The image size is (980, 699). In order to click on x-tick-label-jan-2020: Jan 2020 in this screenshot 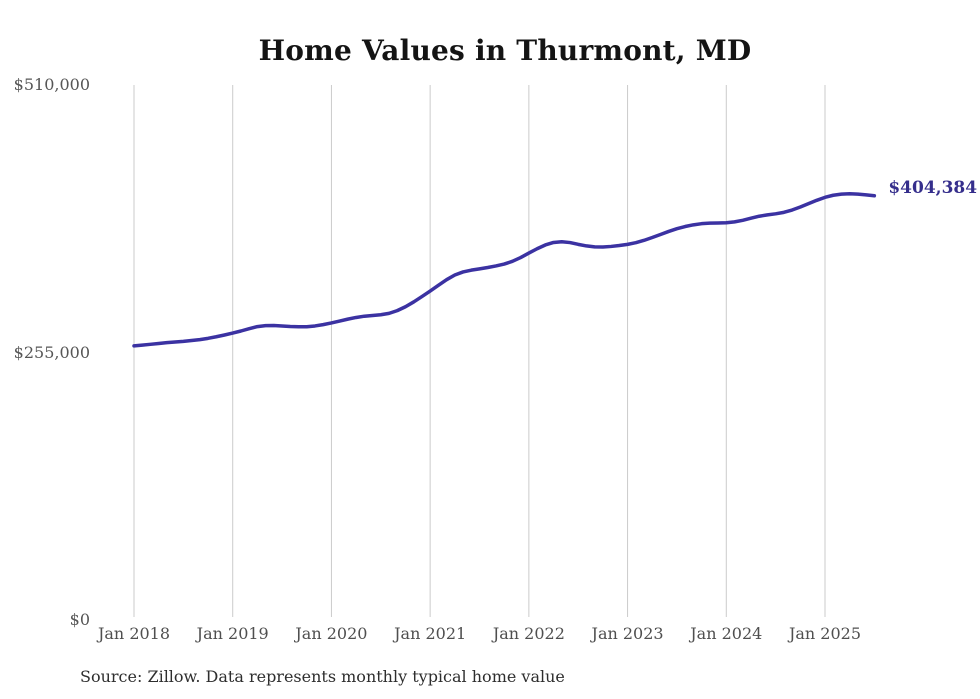, I will do `click(331, 633)`.